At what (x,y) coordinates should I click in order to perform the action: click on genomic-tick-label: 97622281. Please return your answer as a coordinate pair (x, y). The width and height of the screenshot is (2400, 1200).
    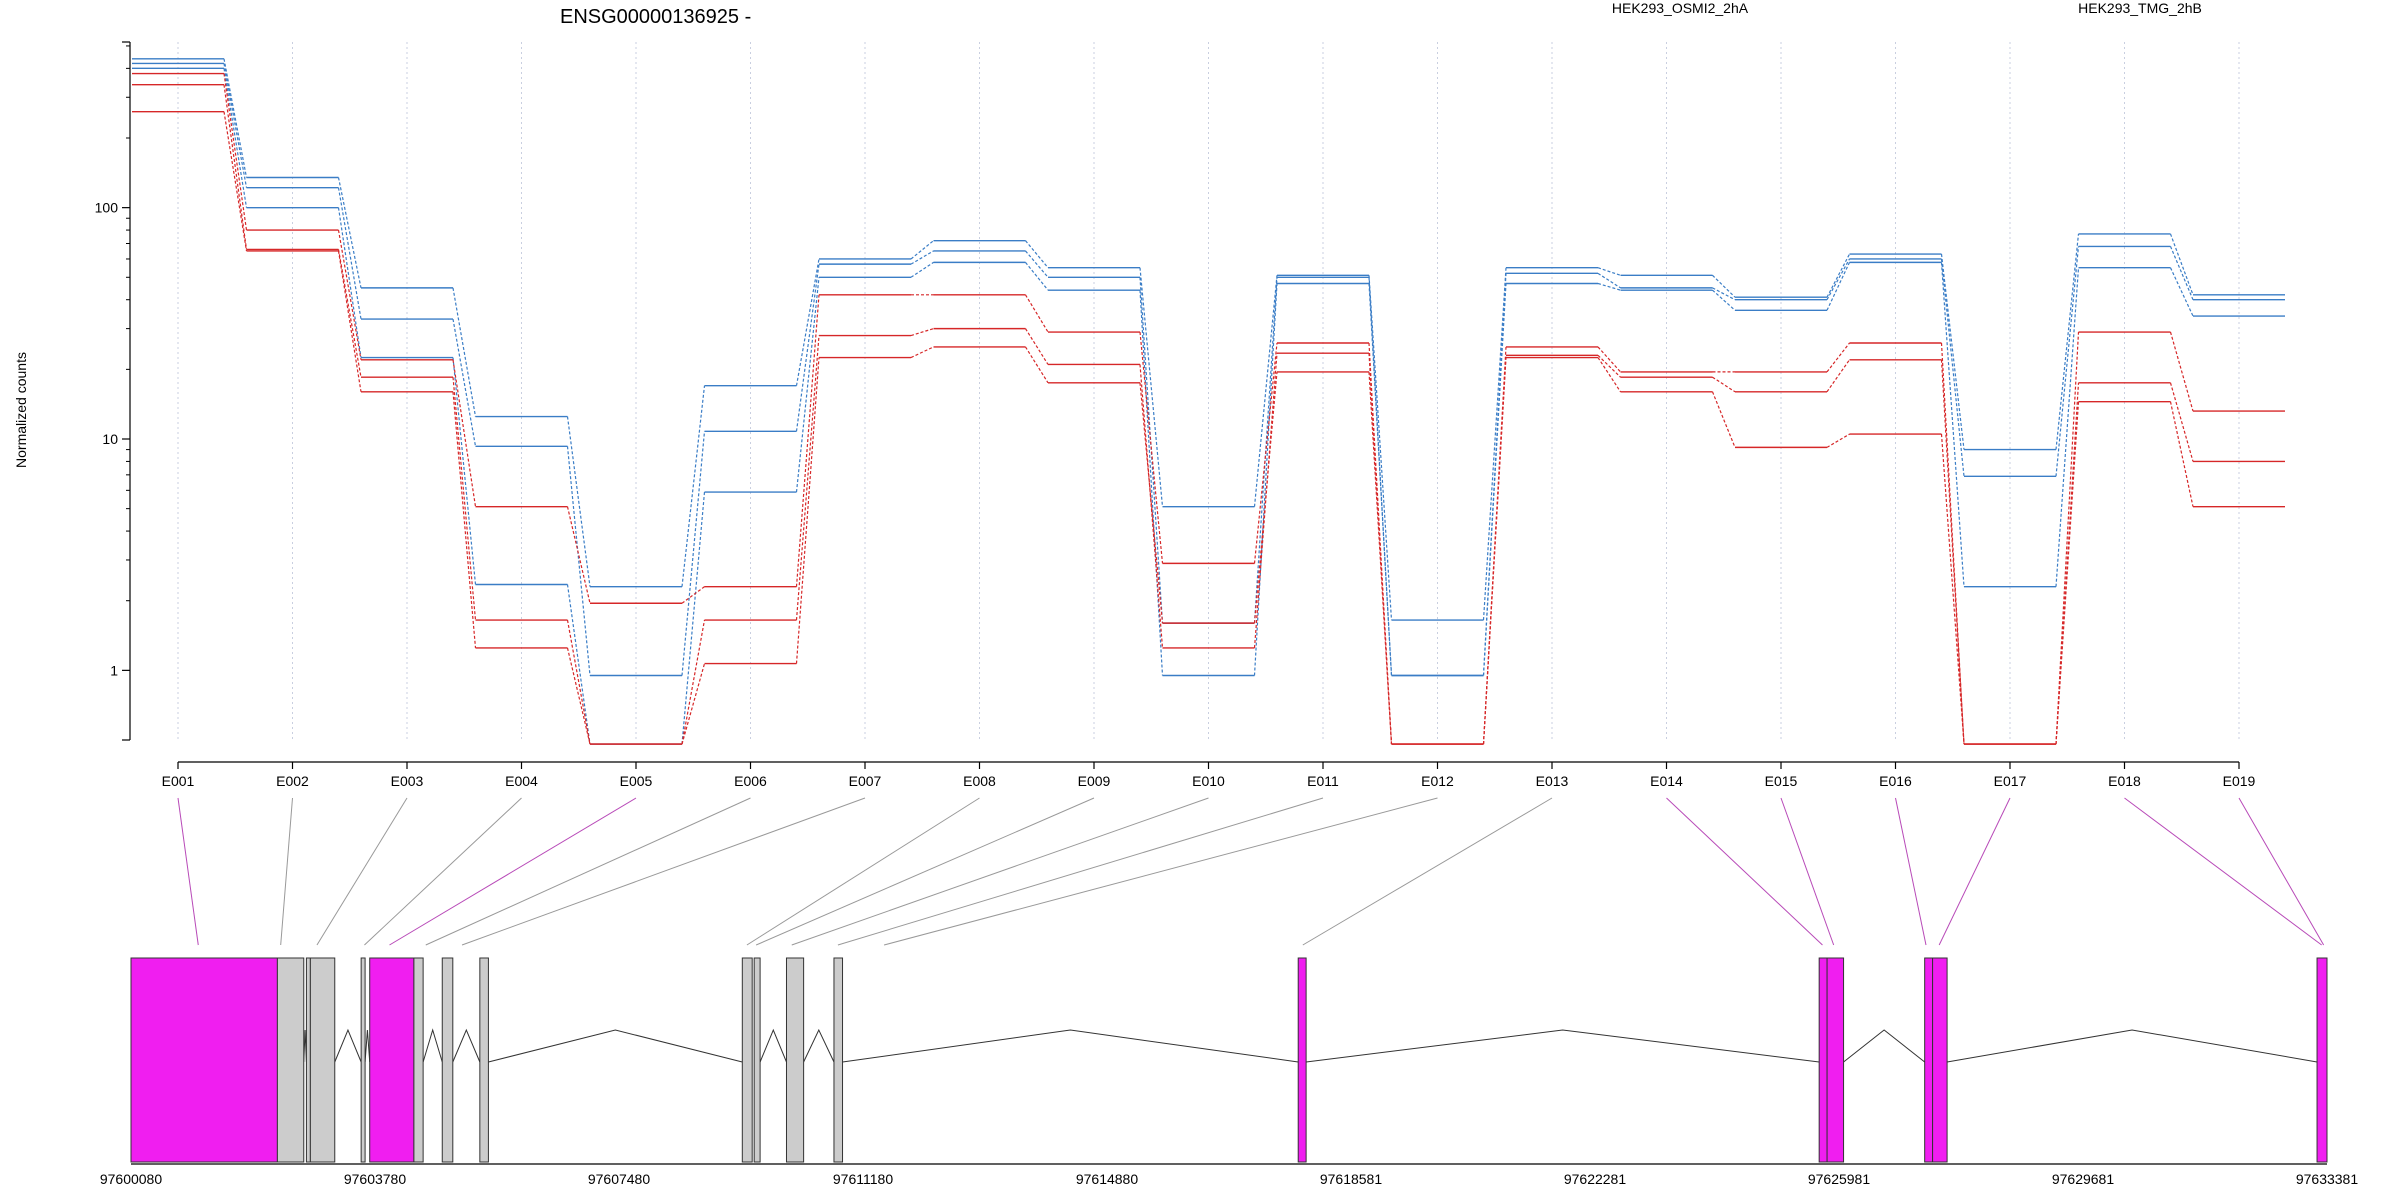
    Looking at the image, I should click on (1595, 1179).